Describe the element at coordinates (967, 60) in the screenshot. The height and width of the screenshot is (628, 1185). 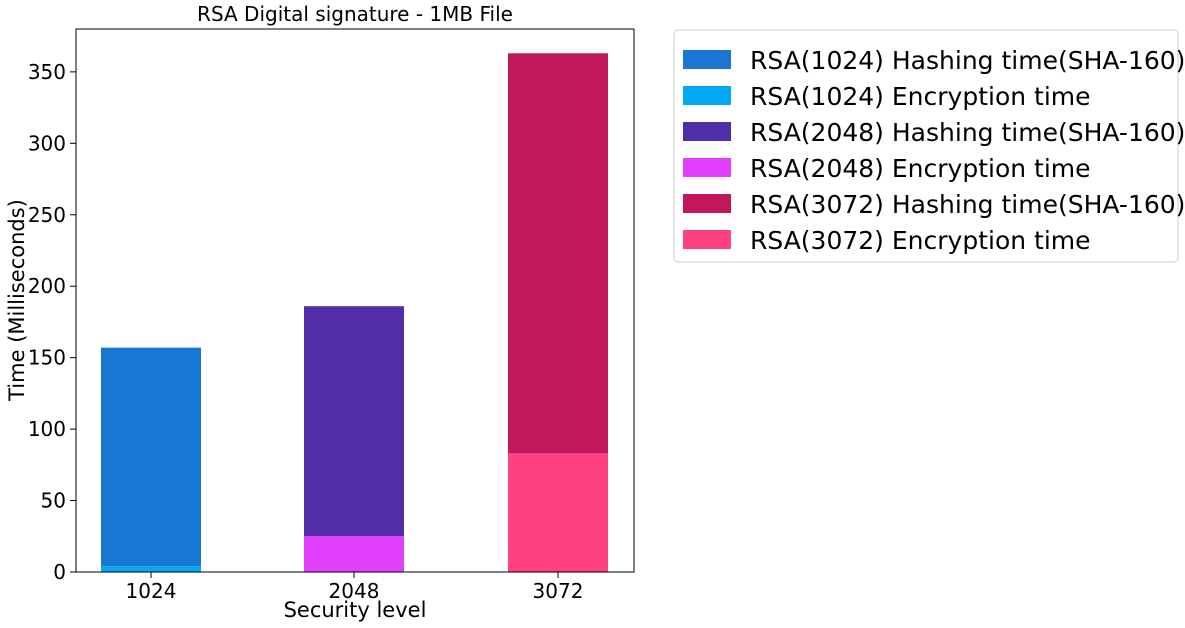
I see `legend-entry: RSA(1024) Hashing time(SHA-160)` at that location.